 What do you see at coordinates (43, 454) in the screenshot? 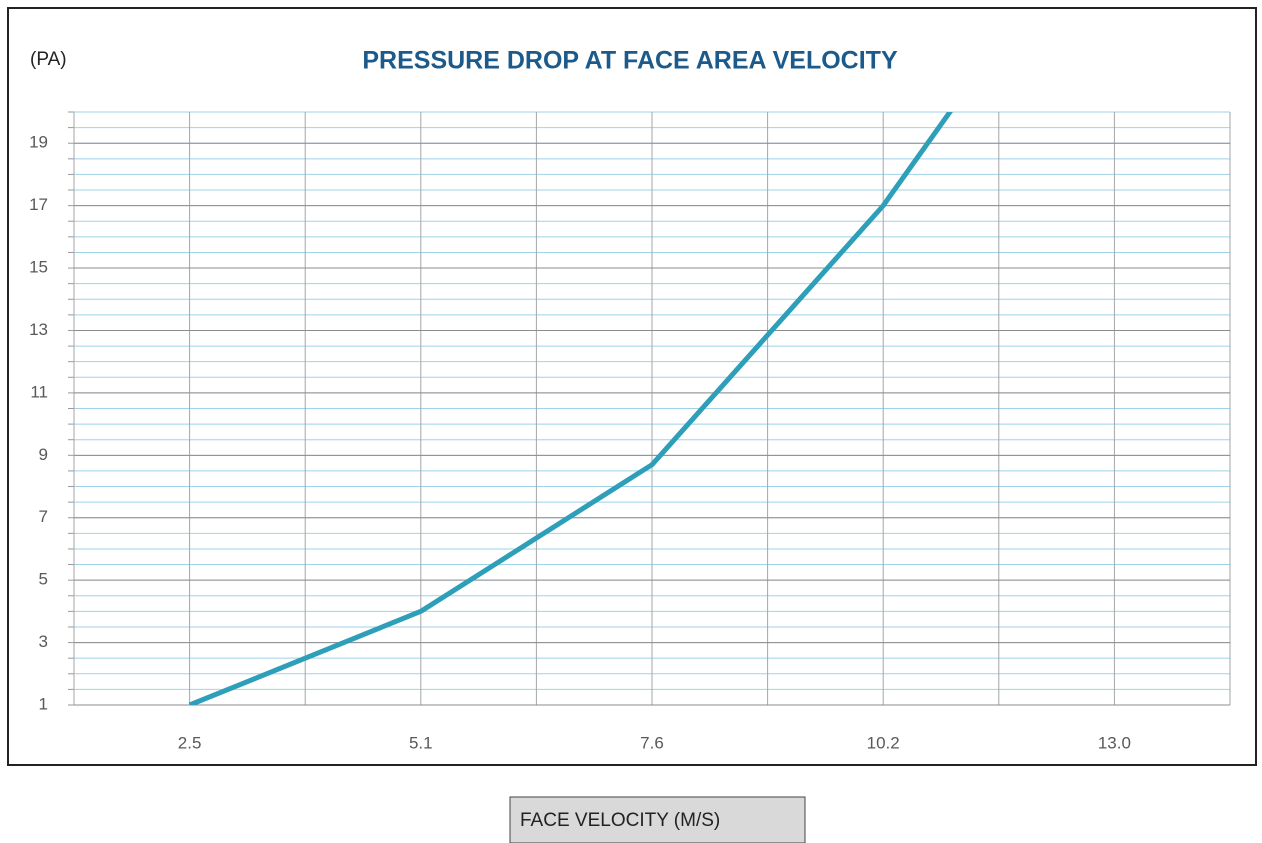
I see `y-tick-label: 9` at bounding box center [43, 454].